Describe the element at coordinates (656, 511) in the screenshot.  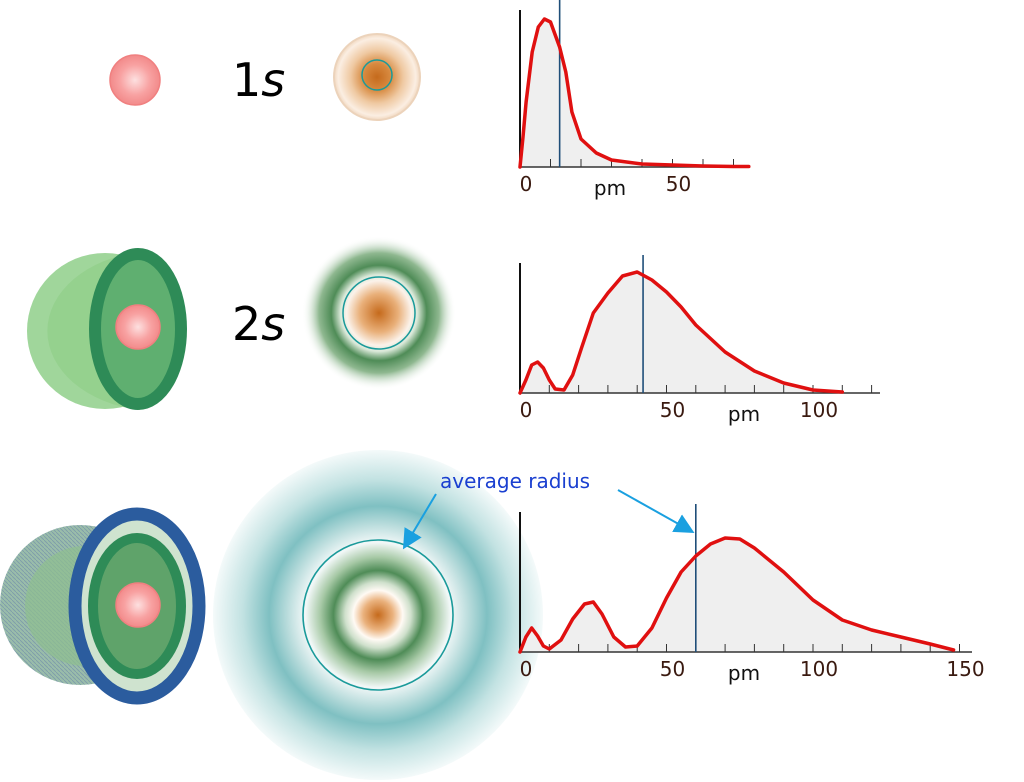
I see `arrow-to-plot` at that location.